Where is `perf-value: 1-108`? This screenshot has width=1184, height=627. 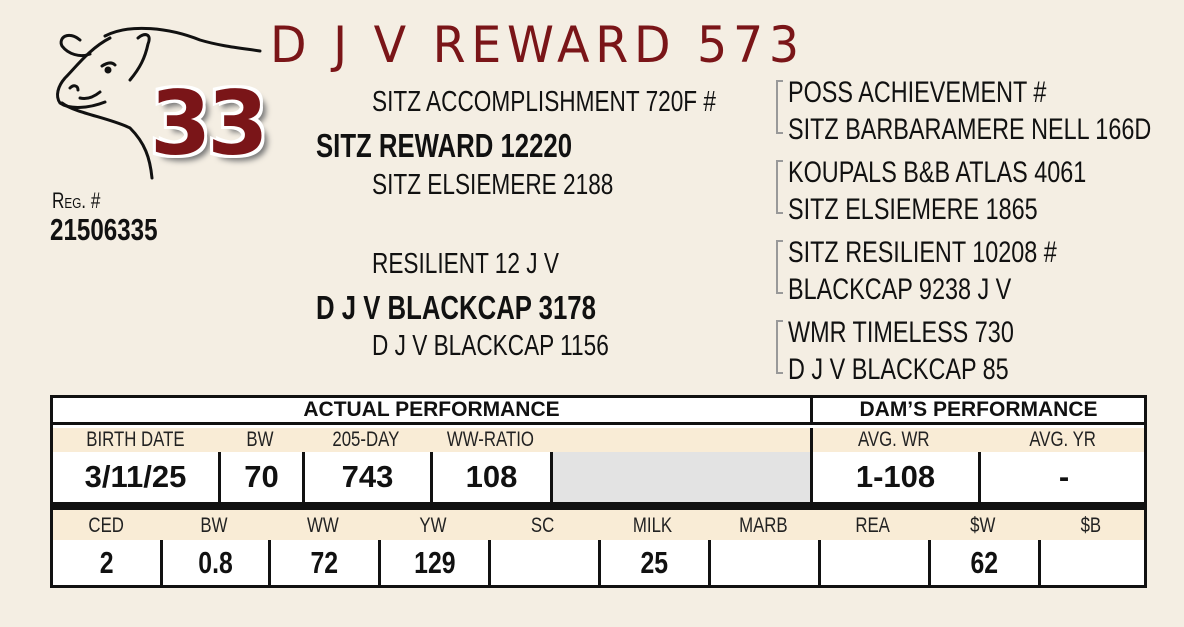 perf-value: 1-108 is located at coordinates (894, 477).